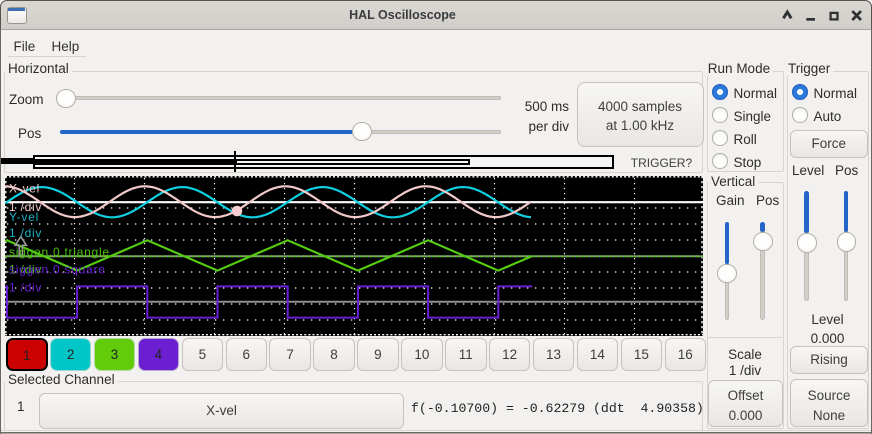 This screenshot has width=872, height=434. I want to click on svg-text: Y-vel, so click(24, 217).